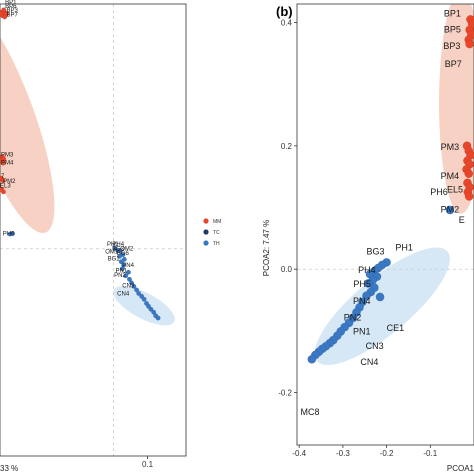 This screenshot has width=474, height=474. I want to click on y-tick-label: -0.2, so click(285, 393).